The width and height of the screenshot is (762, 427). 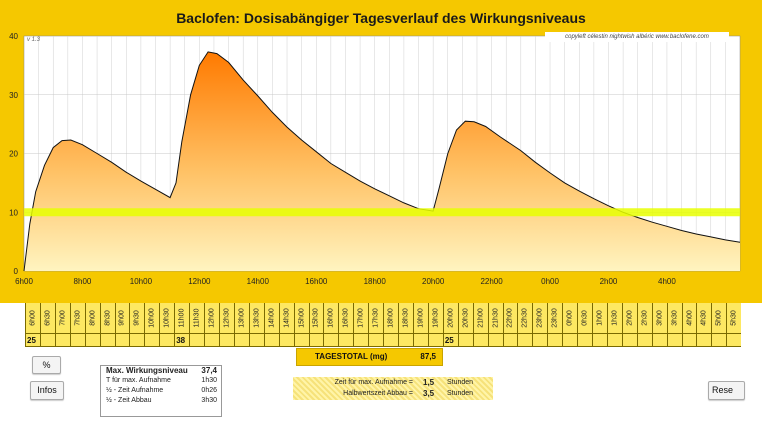 I want to click on schedule-time-label: 8h30, so click(x=108, y=318).